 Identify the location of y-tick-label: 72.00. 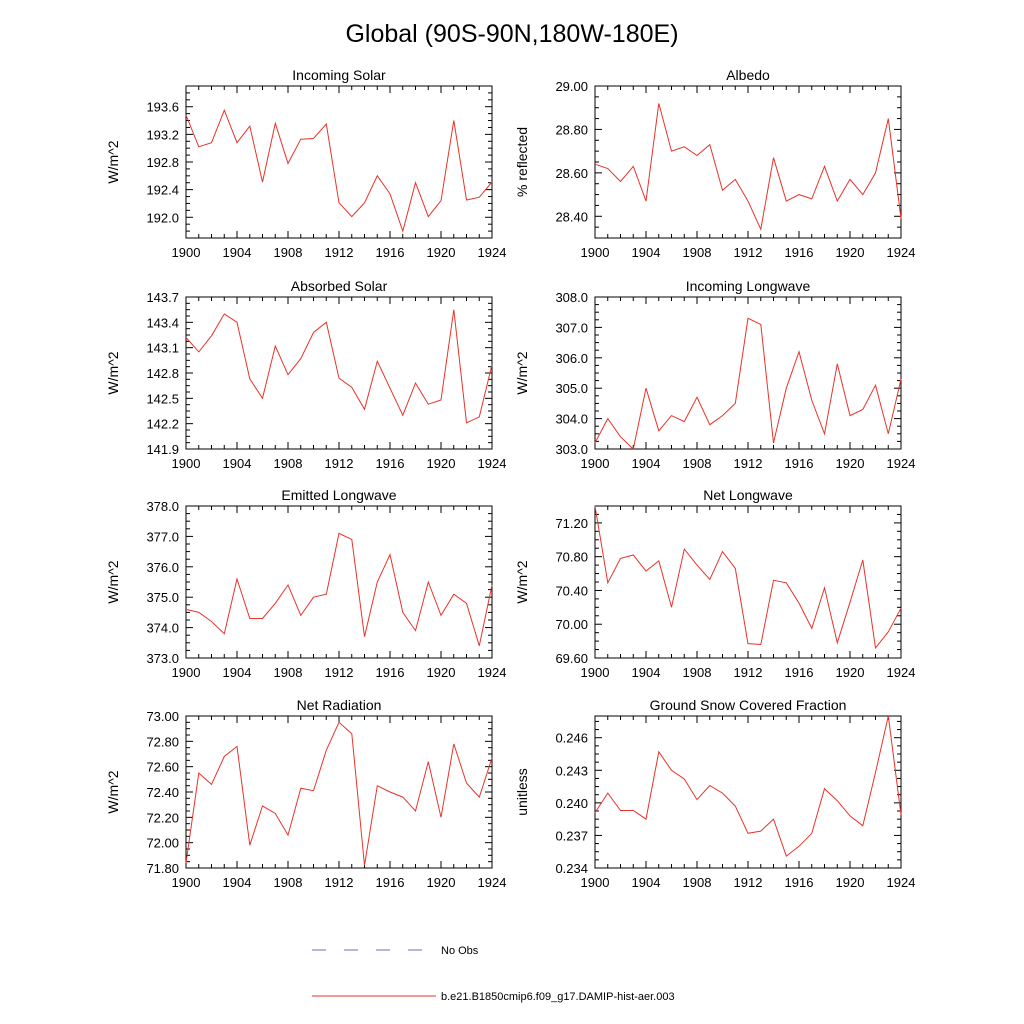
(162, 843).